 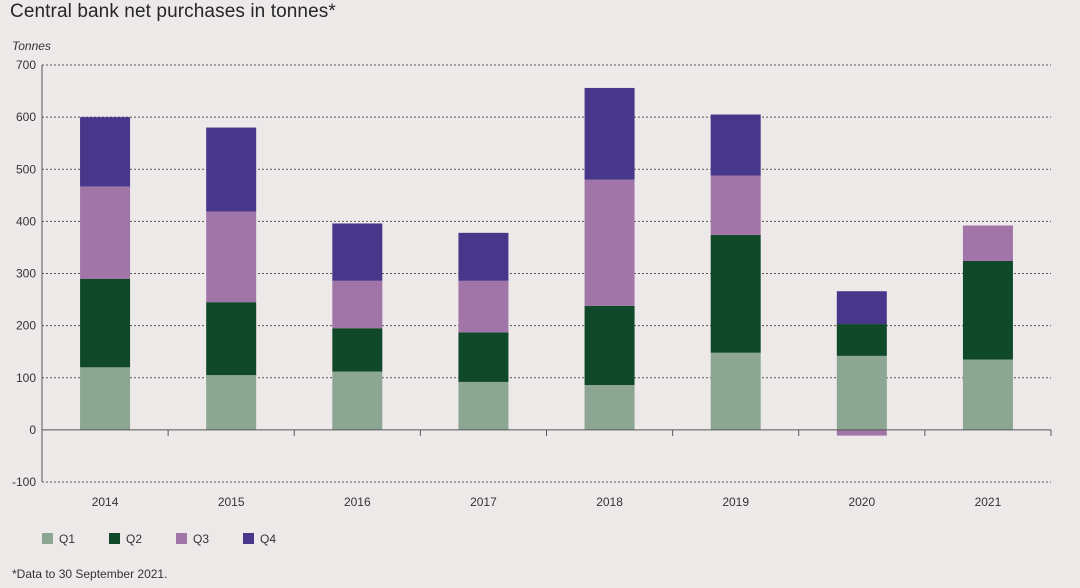 I want to click on legend-label-Q1: Q1, so click(x=67, y=539).